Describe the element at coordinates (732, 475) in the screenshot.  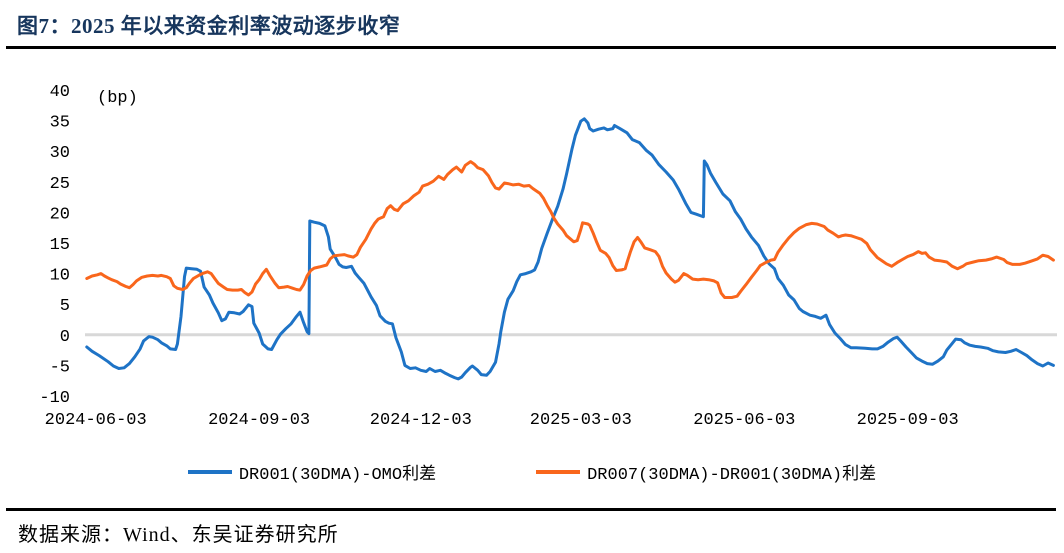
I see `legend-label: DR007(30DMA)-DR001(30DMA)利差` at that location.